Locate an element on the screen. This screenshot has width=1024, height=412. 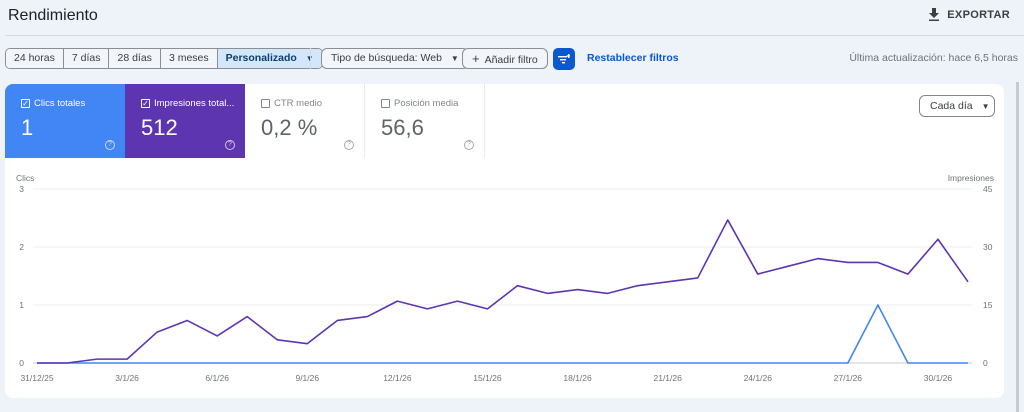
metric-value: 56,6 is located at coordinates (402, 127).